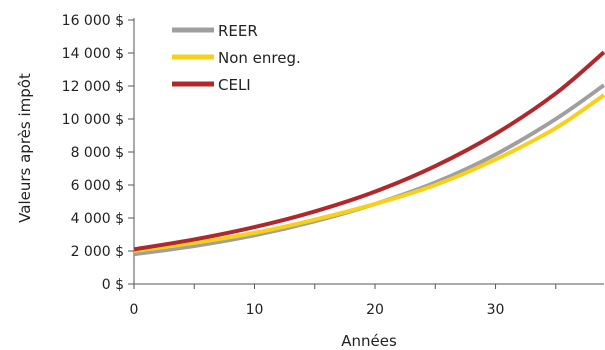 This screenshot has height=350, width=605. What do you see at coordinates (97, 219) in the screenshot?
I see `y-tick-label: 4 000 $` at bounding box center [97, 219].